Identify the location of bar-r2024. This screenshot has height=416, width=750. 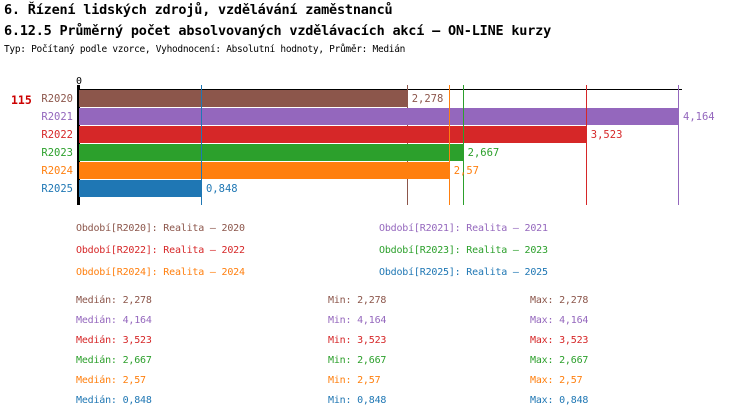
(264, 170).